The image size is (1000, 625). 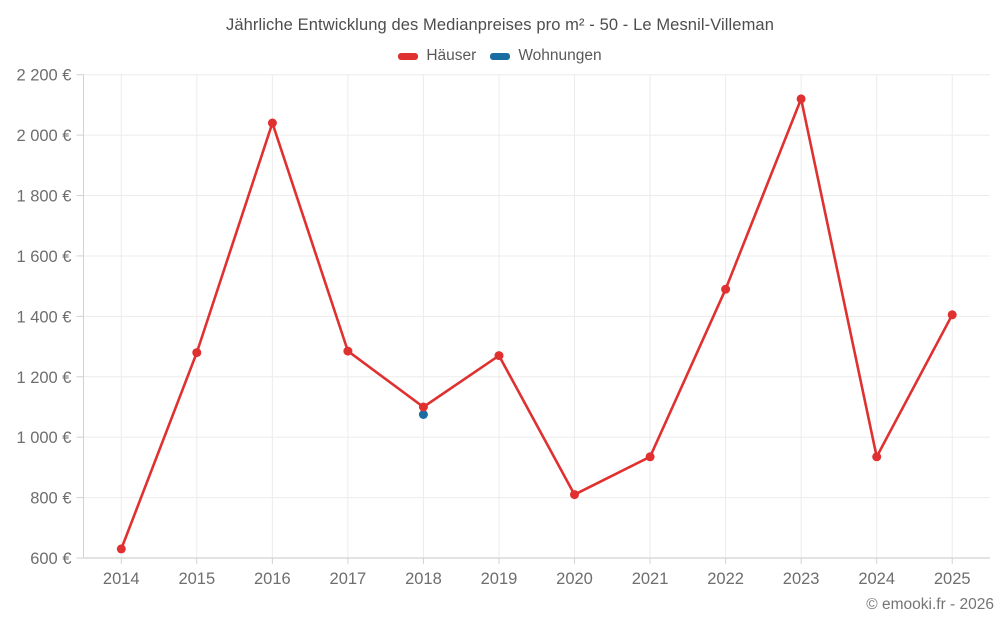 I want to click on data-point-h-user-2025, so click(x=952, y=315).